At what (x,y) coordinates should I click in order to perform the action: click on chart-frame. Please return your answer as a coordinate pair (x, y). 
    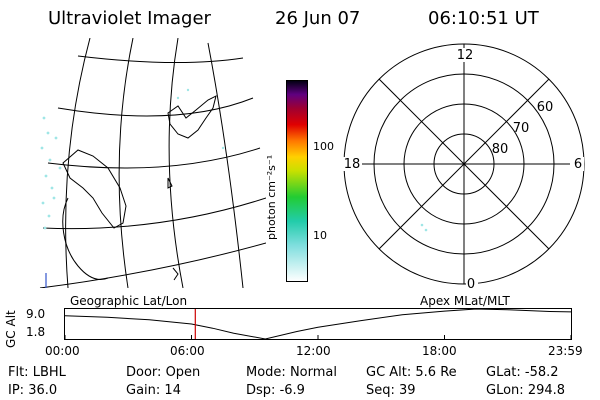
    Looking at the image, I should click on (318, 324).